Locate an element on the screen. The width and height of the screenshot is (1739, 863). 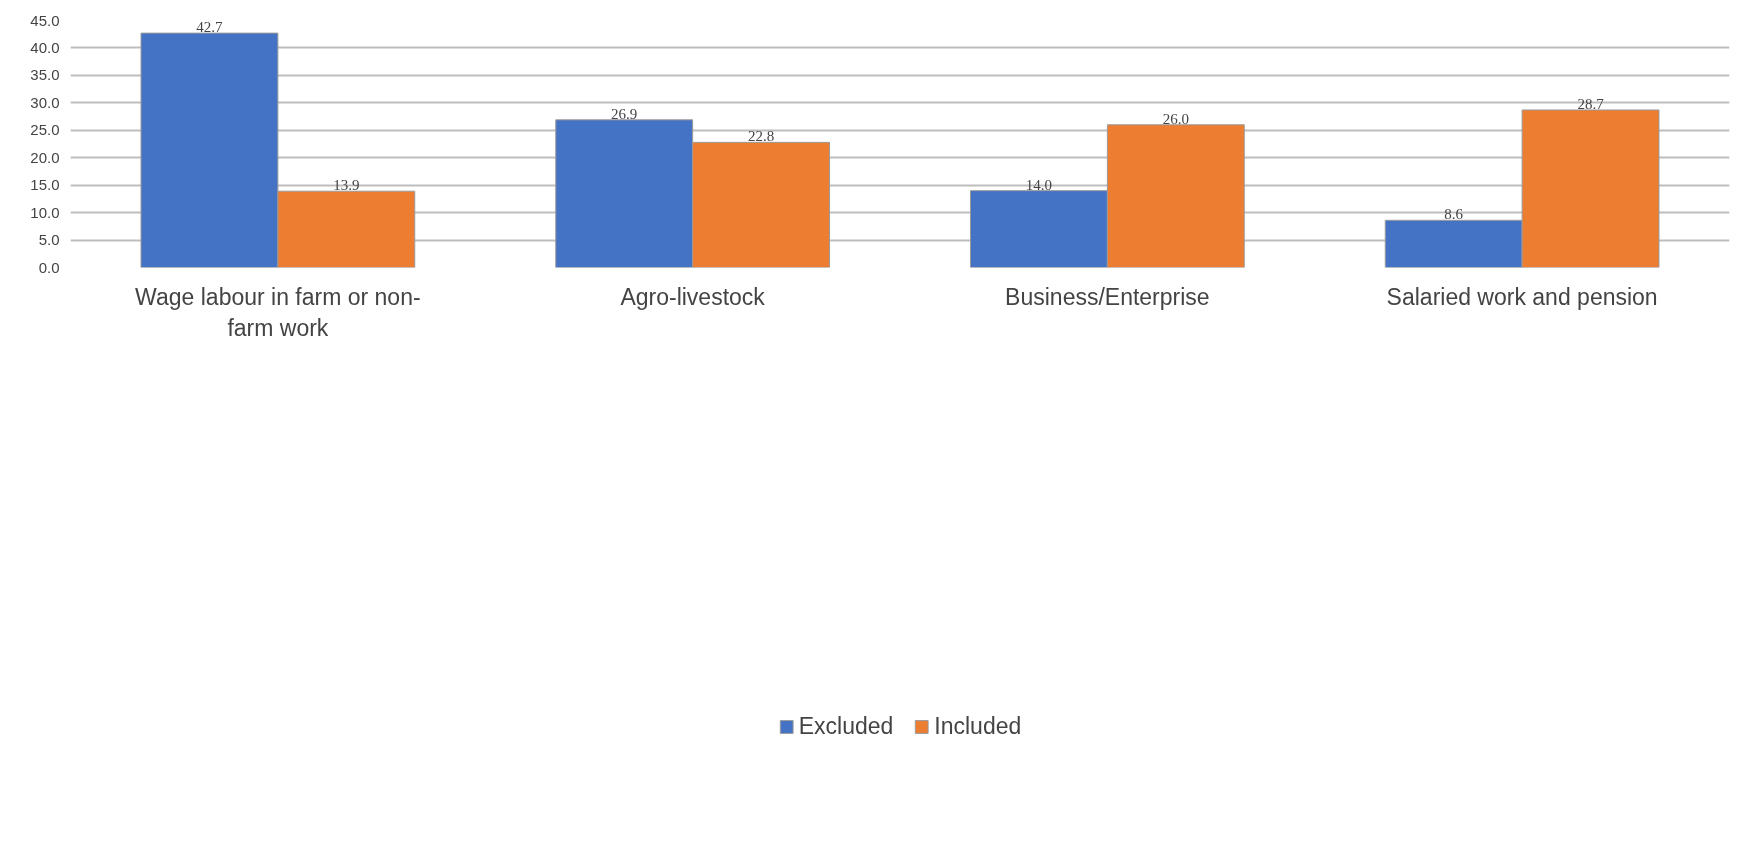
y-tick-label: 0.0 is located at coordinates (49, 267).